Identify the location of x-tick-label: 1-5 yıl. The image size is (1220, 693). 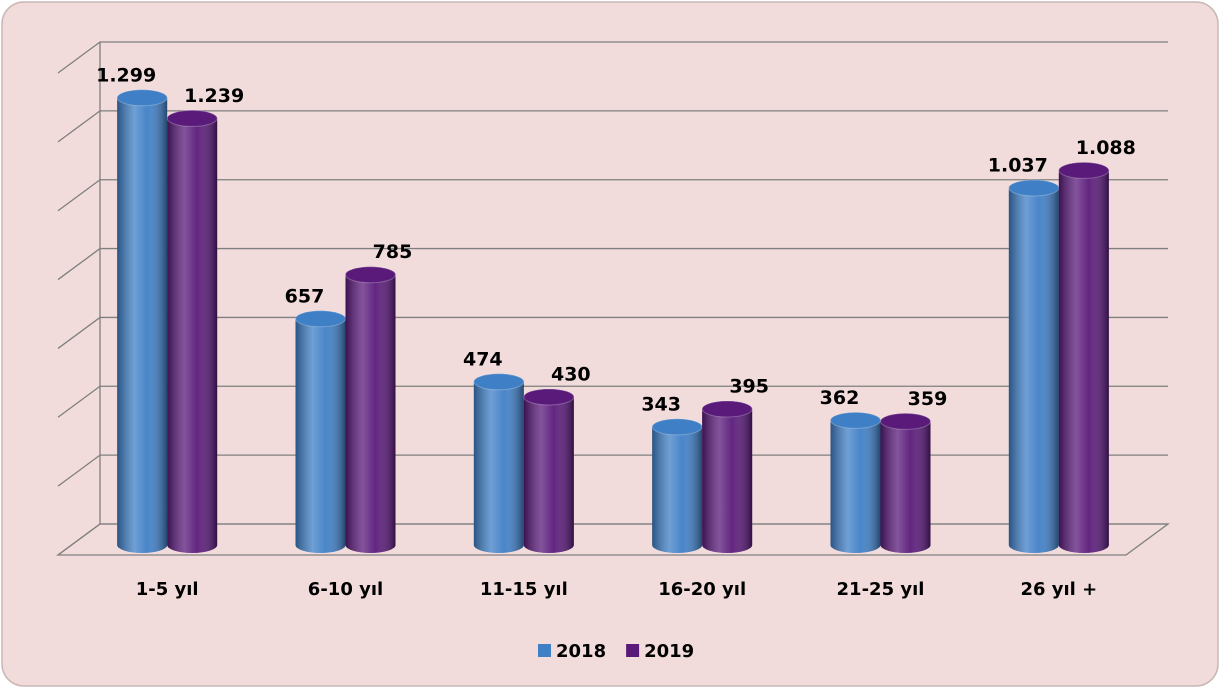
(167, 589).